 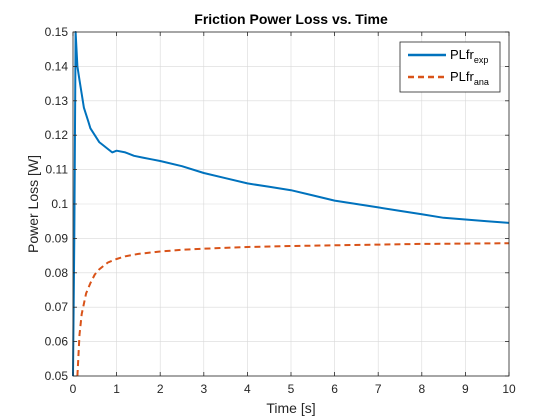 What do you see at coordinates (247, 389) in the screenshot?
I see `x-tick-label: 4` at bounding box center [247, 389].